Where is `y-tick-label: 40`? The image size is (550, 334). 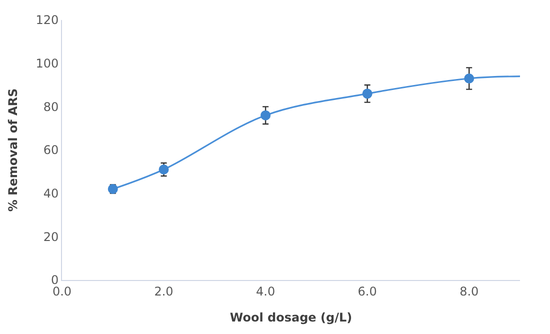
y-tick-label: 40 is located at coordinates (51, 193).